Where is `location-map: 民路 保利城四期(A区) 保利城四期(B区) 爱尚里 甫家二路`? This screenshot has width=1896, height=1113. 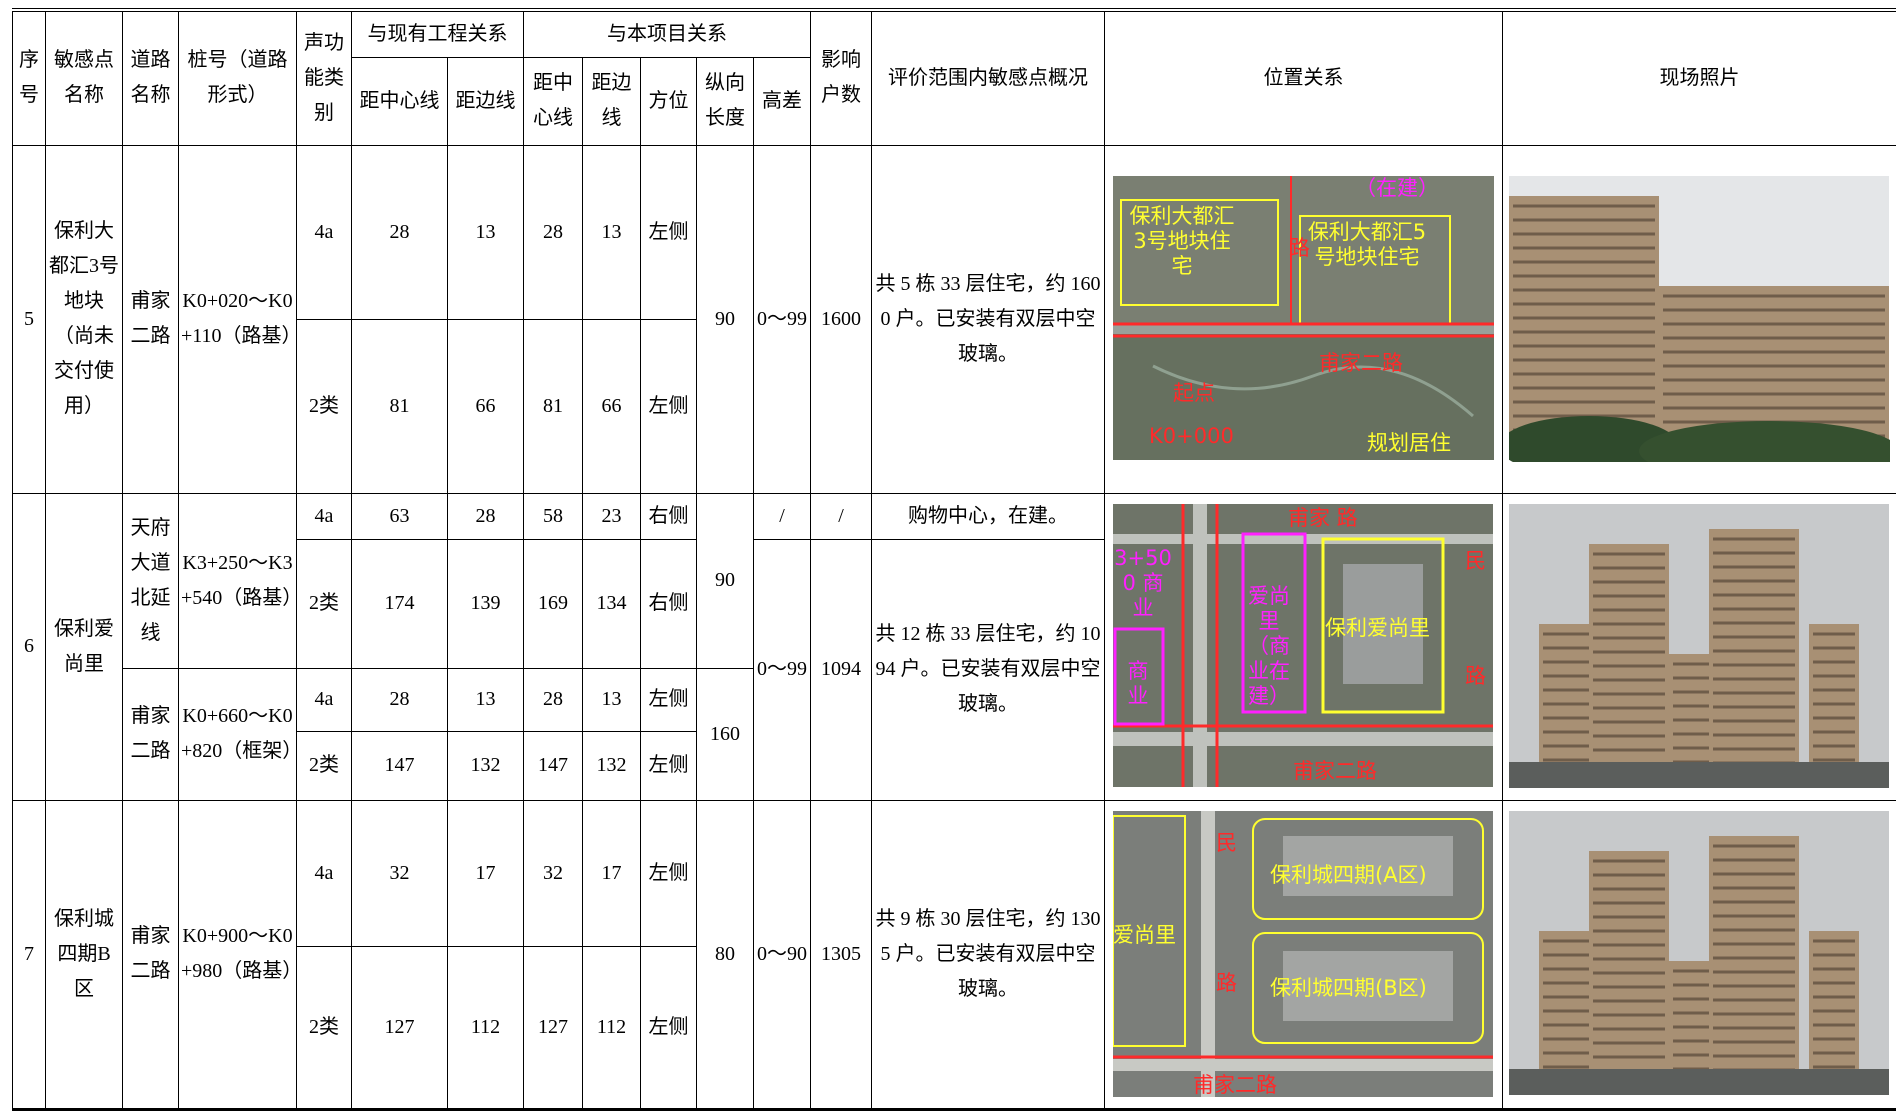 location-map: 民路 保利城四期(A区) 保利城四期(B区) 爱尚里 甫家二路 is located at coordinates (1303, 954).